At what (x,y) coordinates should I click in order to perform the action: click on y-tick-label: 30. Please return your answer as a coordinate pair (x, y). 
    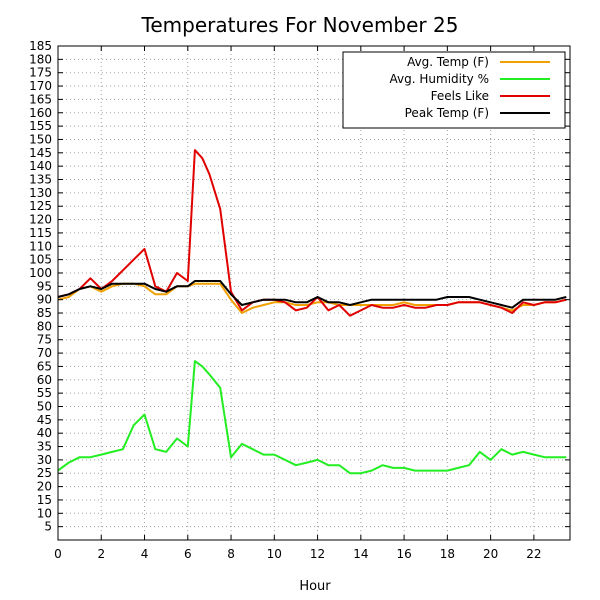
    Looking at the image, I should click on (44, 460).